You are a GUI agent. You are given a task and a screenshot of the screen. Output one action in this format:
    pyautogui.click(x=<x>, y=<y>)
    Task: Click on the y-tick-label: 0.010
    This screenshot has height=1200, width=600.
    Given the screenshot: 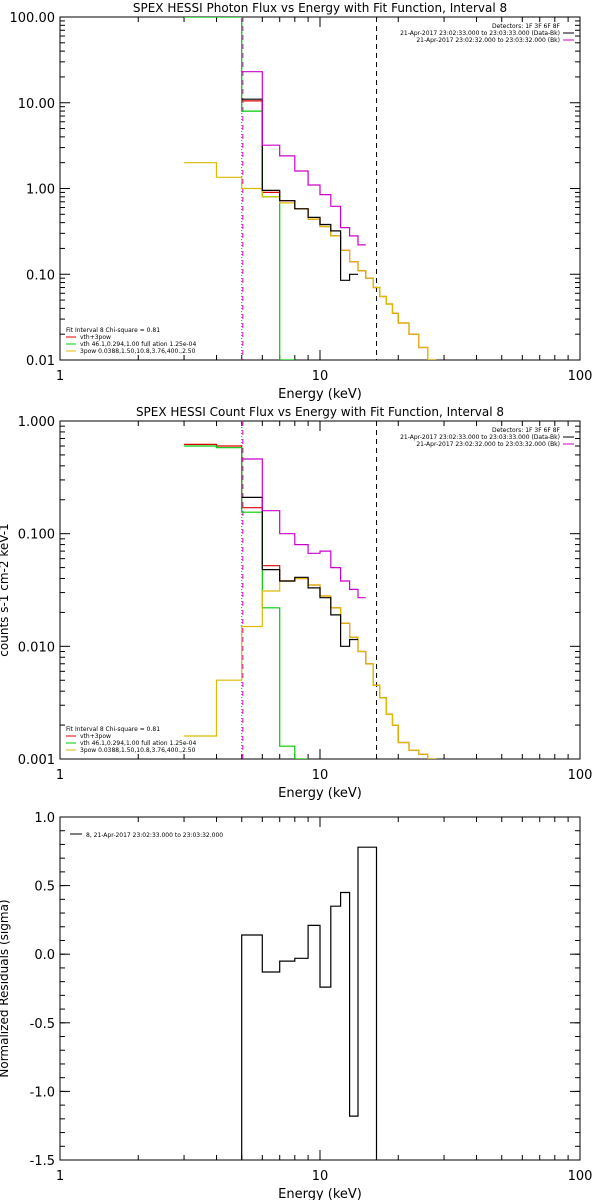 What is the action you would take?
    pyautogui.click(x=36, y=647)
    